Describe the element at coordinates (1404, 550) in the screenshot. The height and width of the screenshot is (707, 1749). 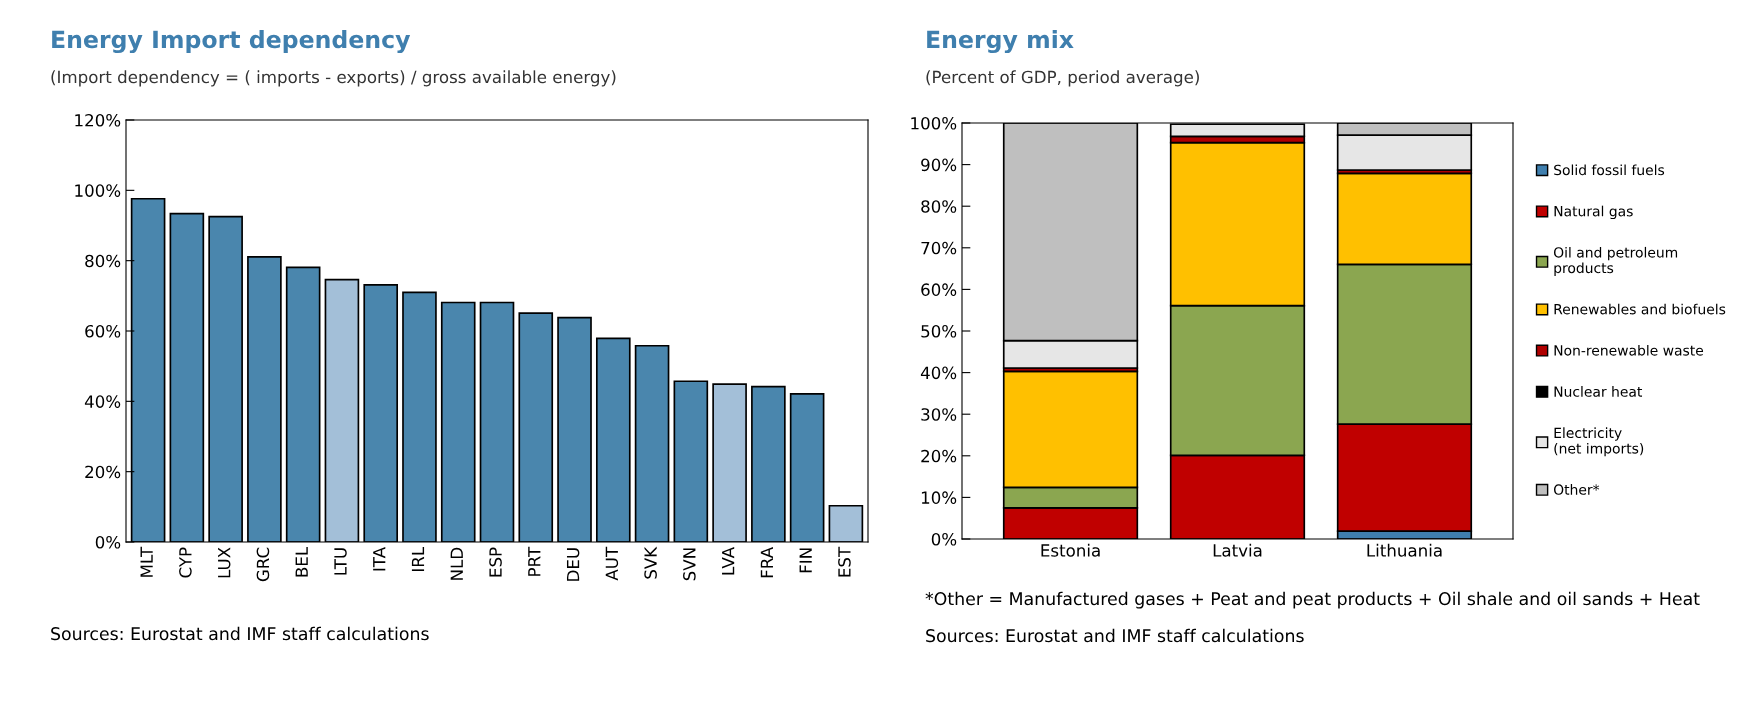
I see `x-tick-label: Lithuania` at that location.